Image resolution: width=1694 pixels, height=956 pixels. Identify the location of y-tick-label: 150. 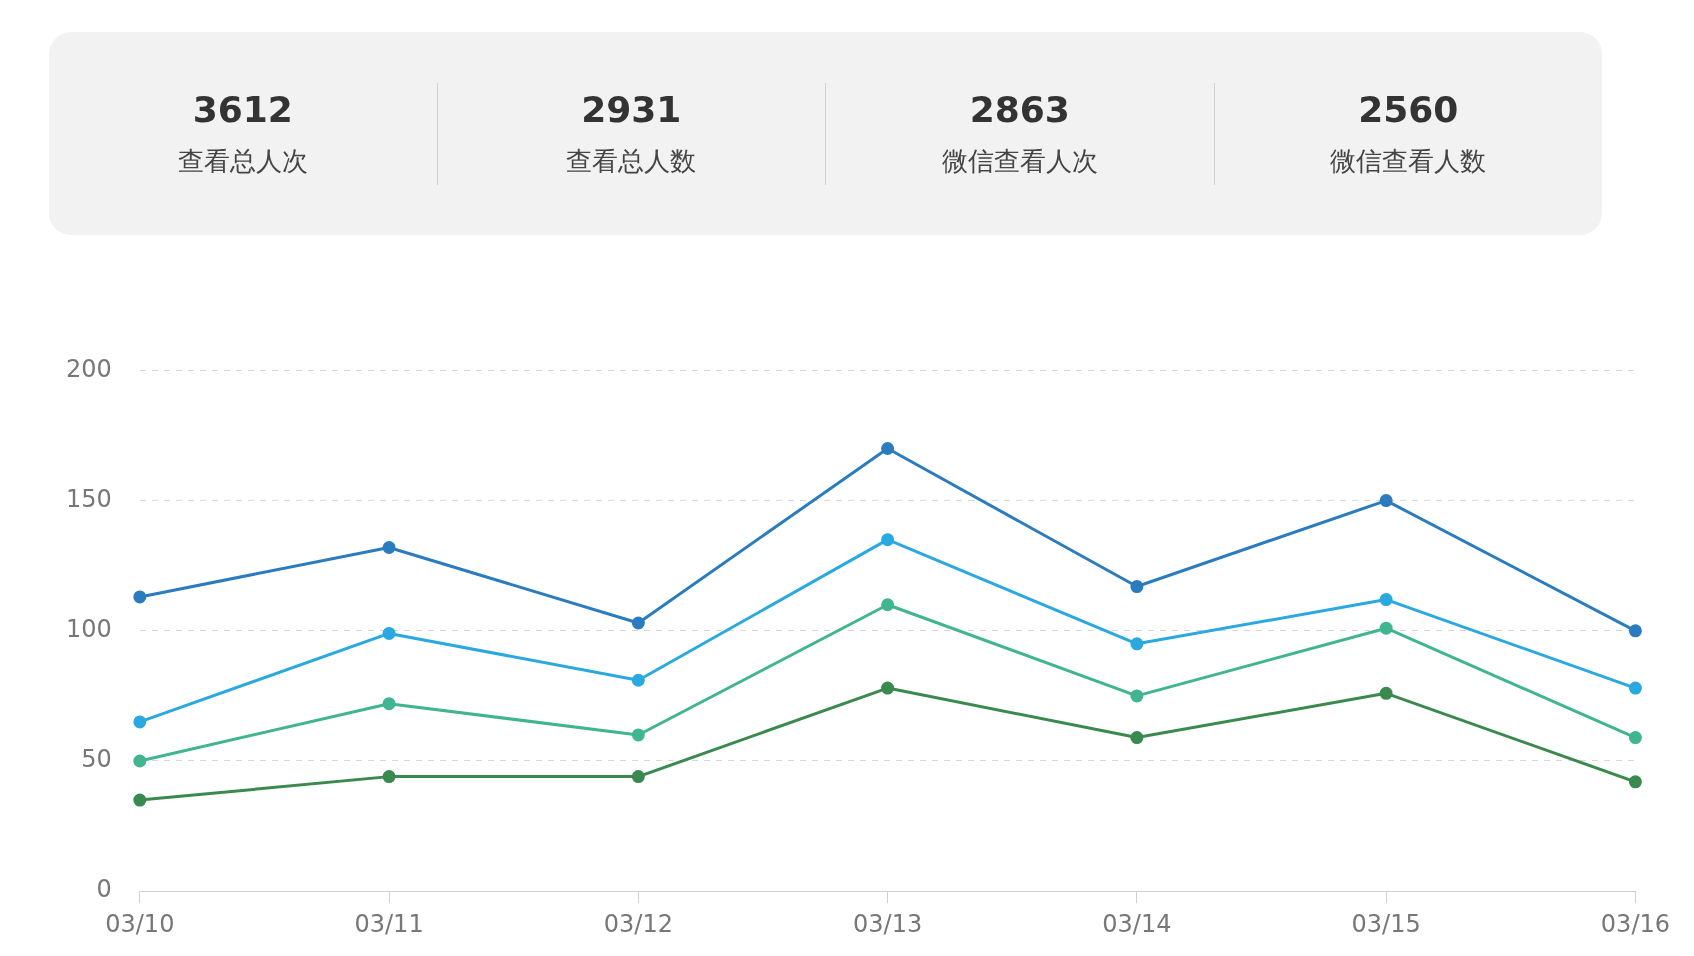
(89, 498).